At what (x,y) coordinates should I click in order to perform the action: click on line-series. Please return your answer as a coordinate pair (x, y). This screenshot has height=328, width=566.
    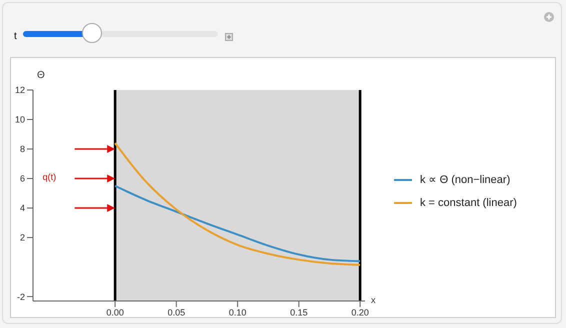
    Looking at the image, I should click on (238, 223).